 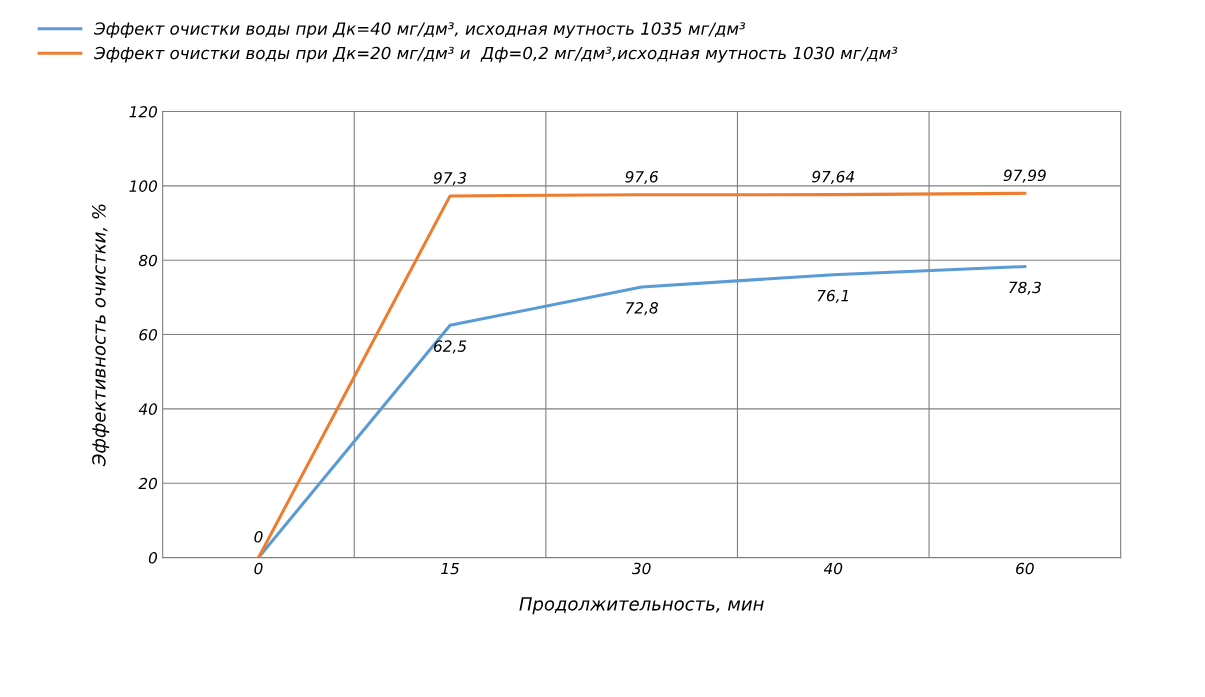 I want to click on legend-label: Эффект очистки воды при Дк=40 мг/дм³, исходная мутность 1035 мг/дм³, so click(x=420, y=30).